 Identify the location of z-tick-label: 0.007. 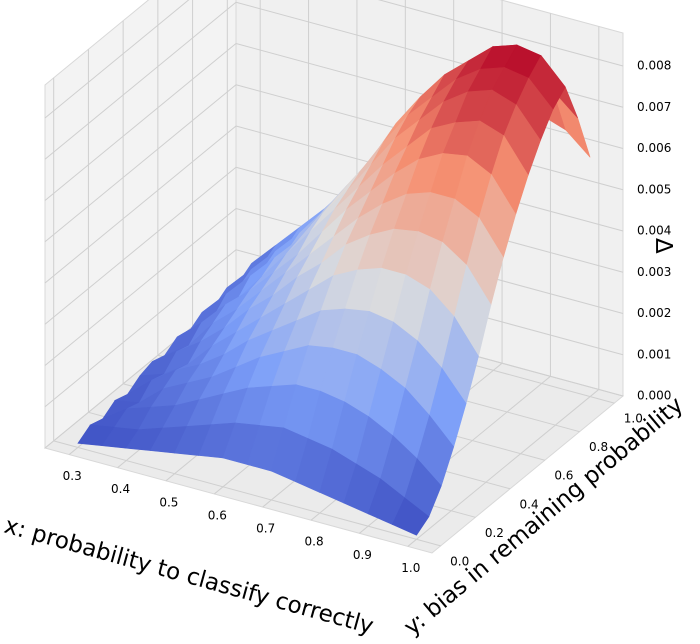
(654, 107).